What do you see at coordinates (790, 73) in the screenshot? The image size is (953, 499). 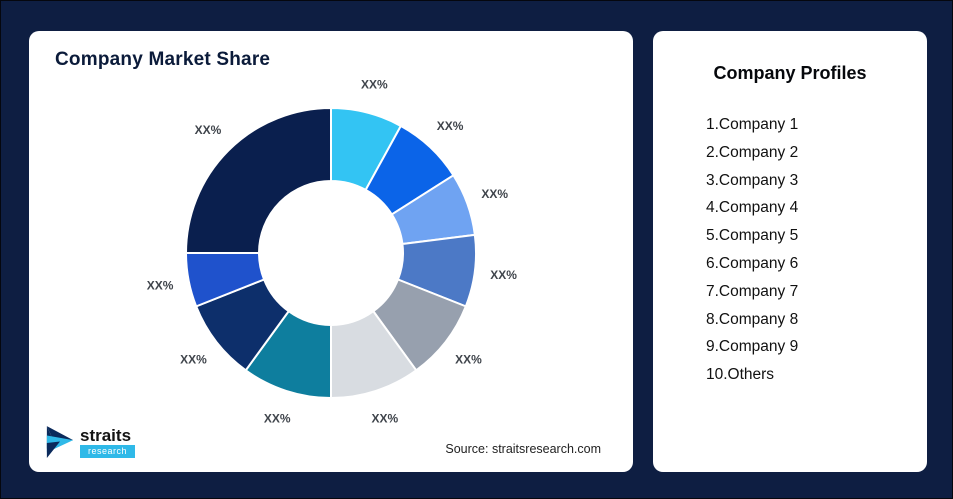 I see `profiles-title: Company Profiles` at bounding box center [790, 73].